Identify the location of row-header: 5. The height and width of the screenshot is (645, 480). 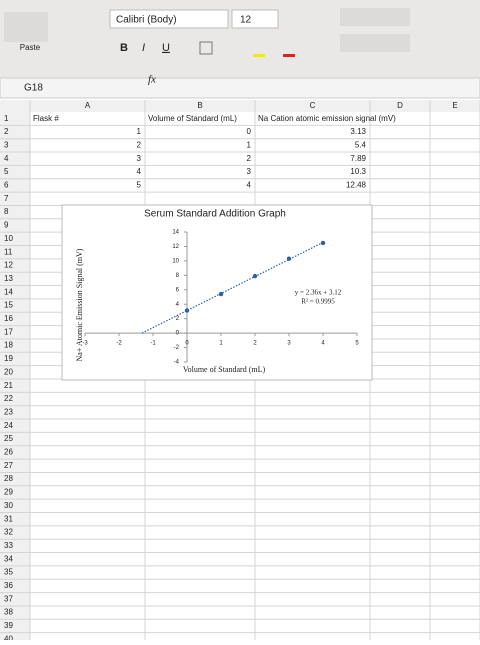
(6, 171).